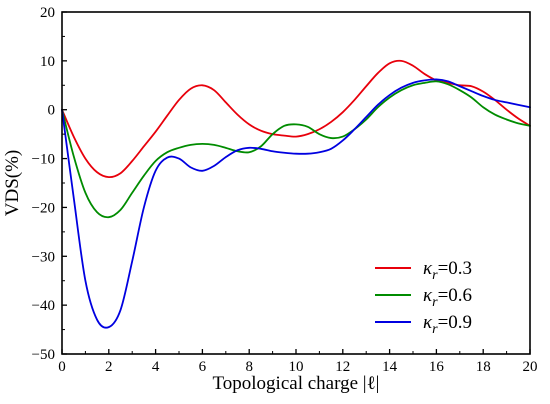 The image size is (550, 404). I want to click on x-axis-title: Topological charge |ℓ|, so click(296, 383).